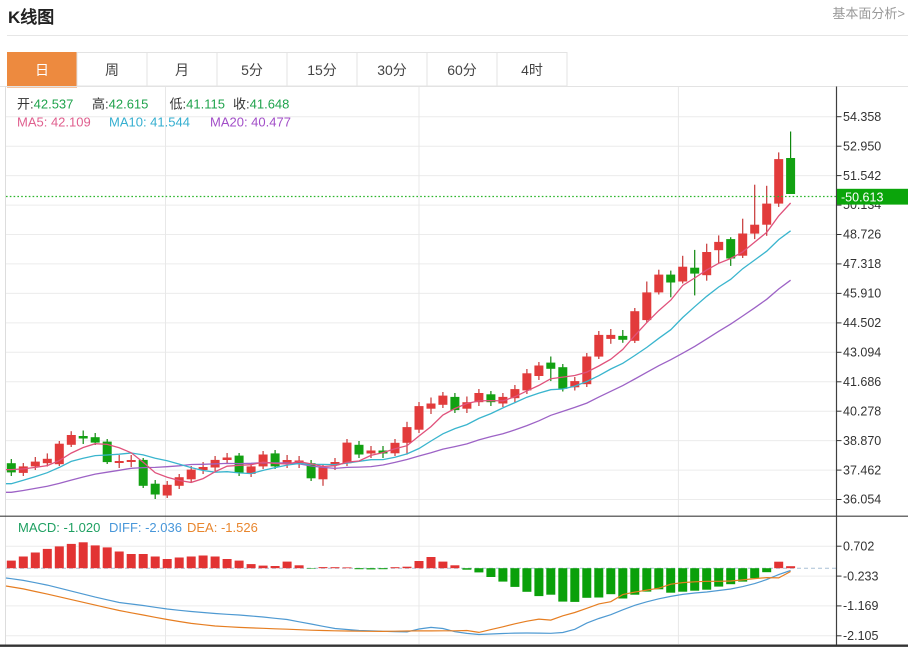 This screenshot has width=908, height=653. What do you see at coordinates (120, 104) in the screenshot?
I see `svg-text: 高:42.615` at bounding box center [120, 104].